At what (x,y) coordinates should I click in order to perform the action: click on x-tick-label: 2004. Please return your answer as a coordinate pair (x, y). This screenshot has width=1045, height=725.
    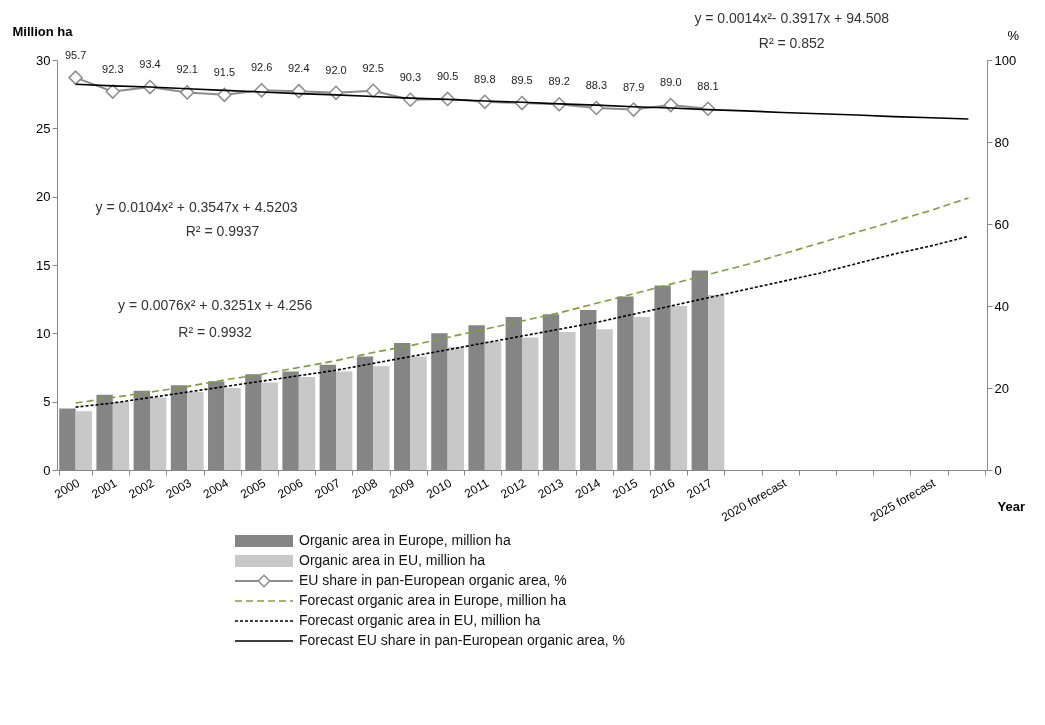
    Looking at the image, I should click on (216, 488).